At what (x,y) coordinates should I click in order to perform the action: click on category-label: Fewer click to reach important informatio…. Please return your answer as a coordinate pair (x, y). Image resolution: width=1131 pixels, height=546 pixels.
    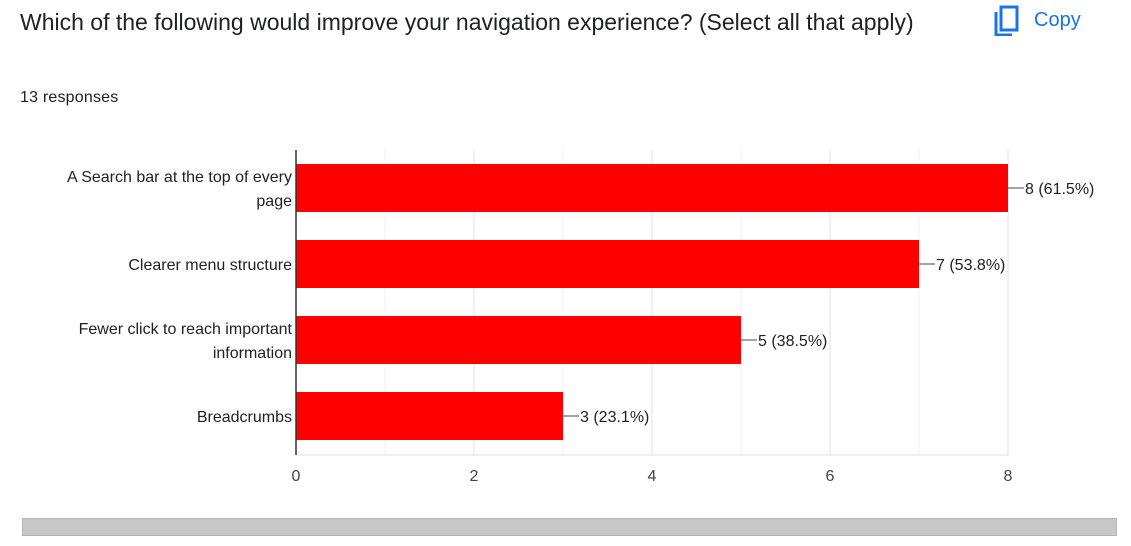
    Looking at the image, I should click on (186, 341).